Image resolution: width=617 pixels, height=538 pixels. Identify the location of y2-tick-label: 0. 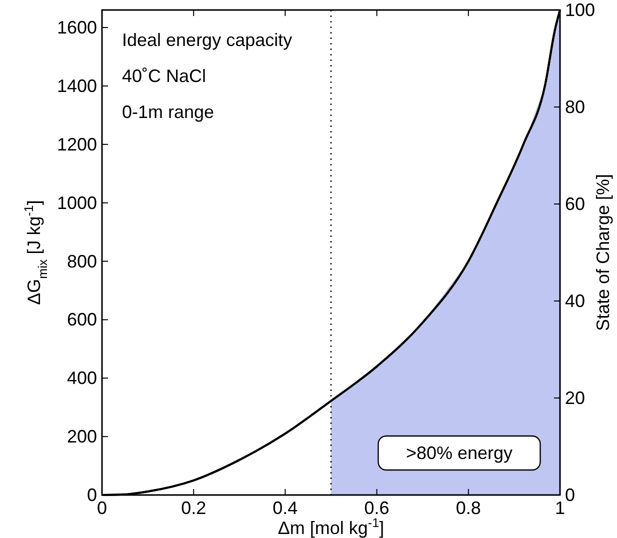
(570, 495).